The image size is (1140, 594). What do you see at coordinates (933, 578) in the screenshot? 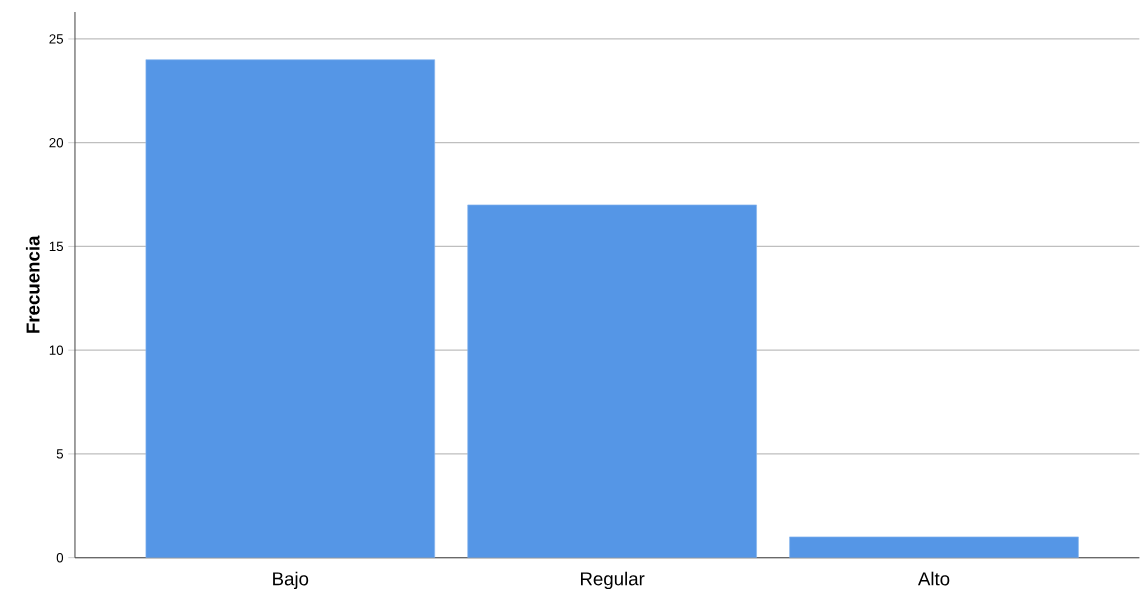
I see `x-tick-label: Alto` at bounding box center [933, 578].